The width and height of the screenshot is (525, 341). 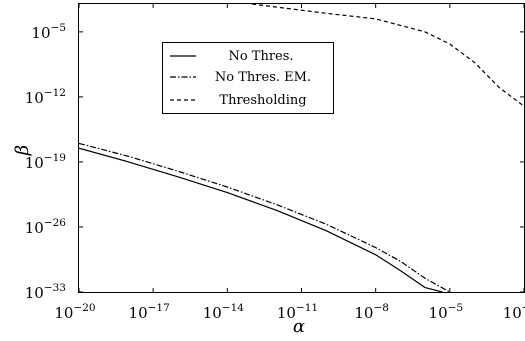 I want to click on y-tick-label: 10−33, so click(x=45, y=292).